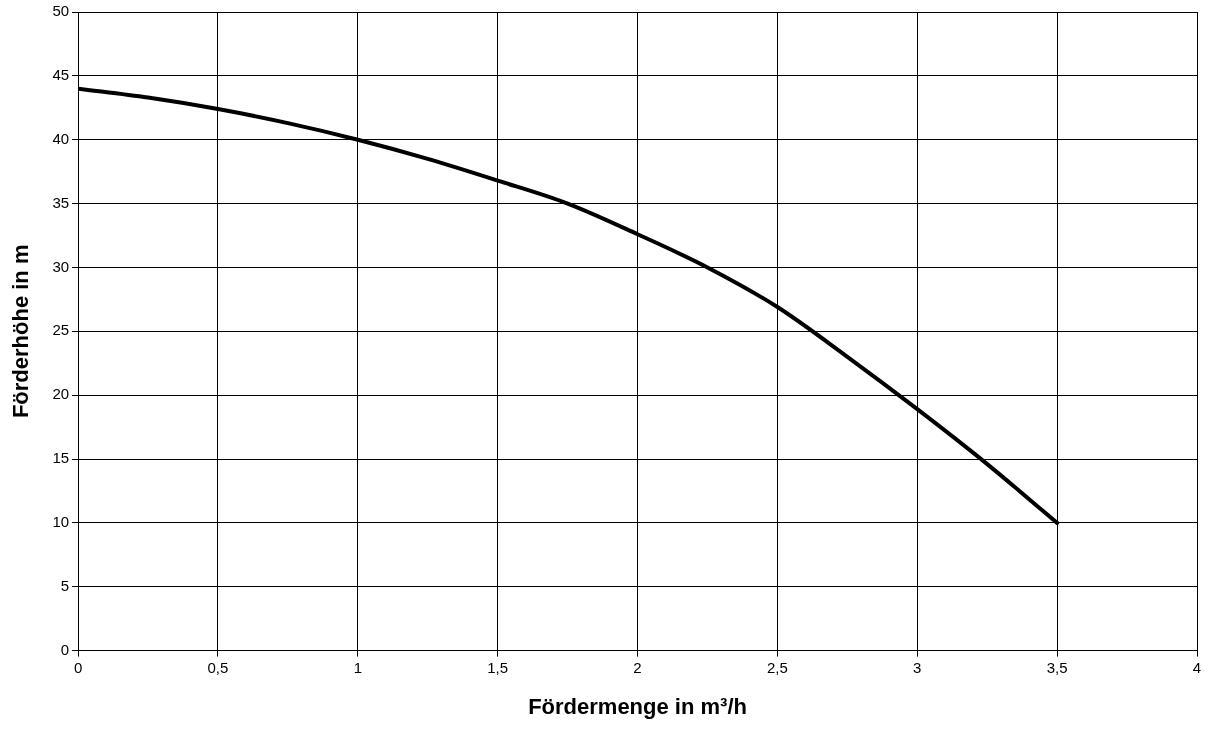 The width and height of the screenshot is (1209, 733). I want to click on y-tick-label: 45, so click(61, 74).